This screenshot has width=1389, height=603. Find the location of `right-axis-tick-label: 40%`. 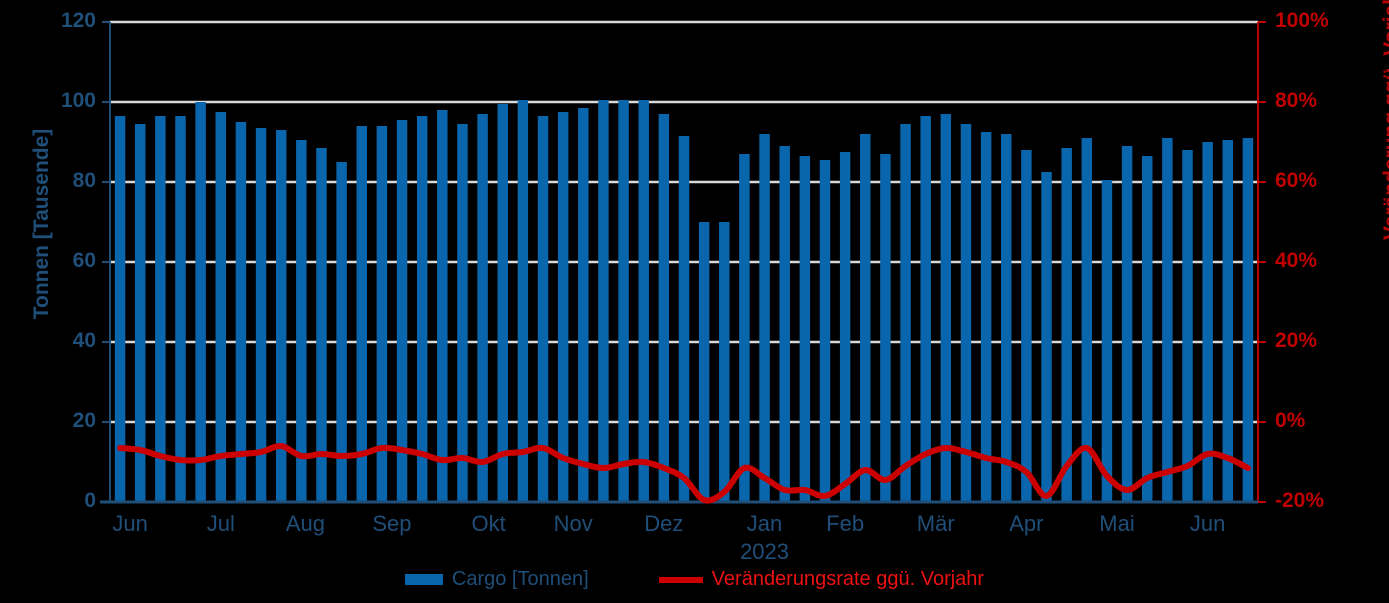

right-axis-tick-label: 40% is located at coordinates (1296, 260).